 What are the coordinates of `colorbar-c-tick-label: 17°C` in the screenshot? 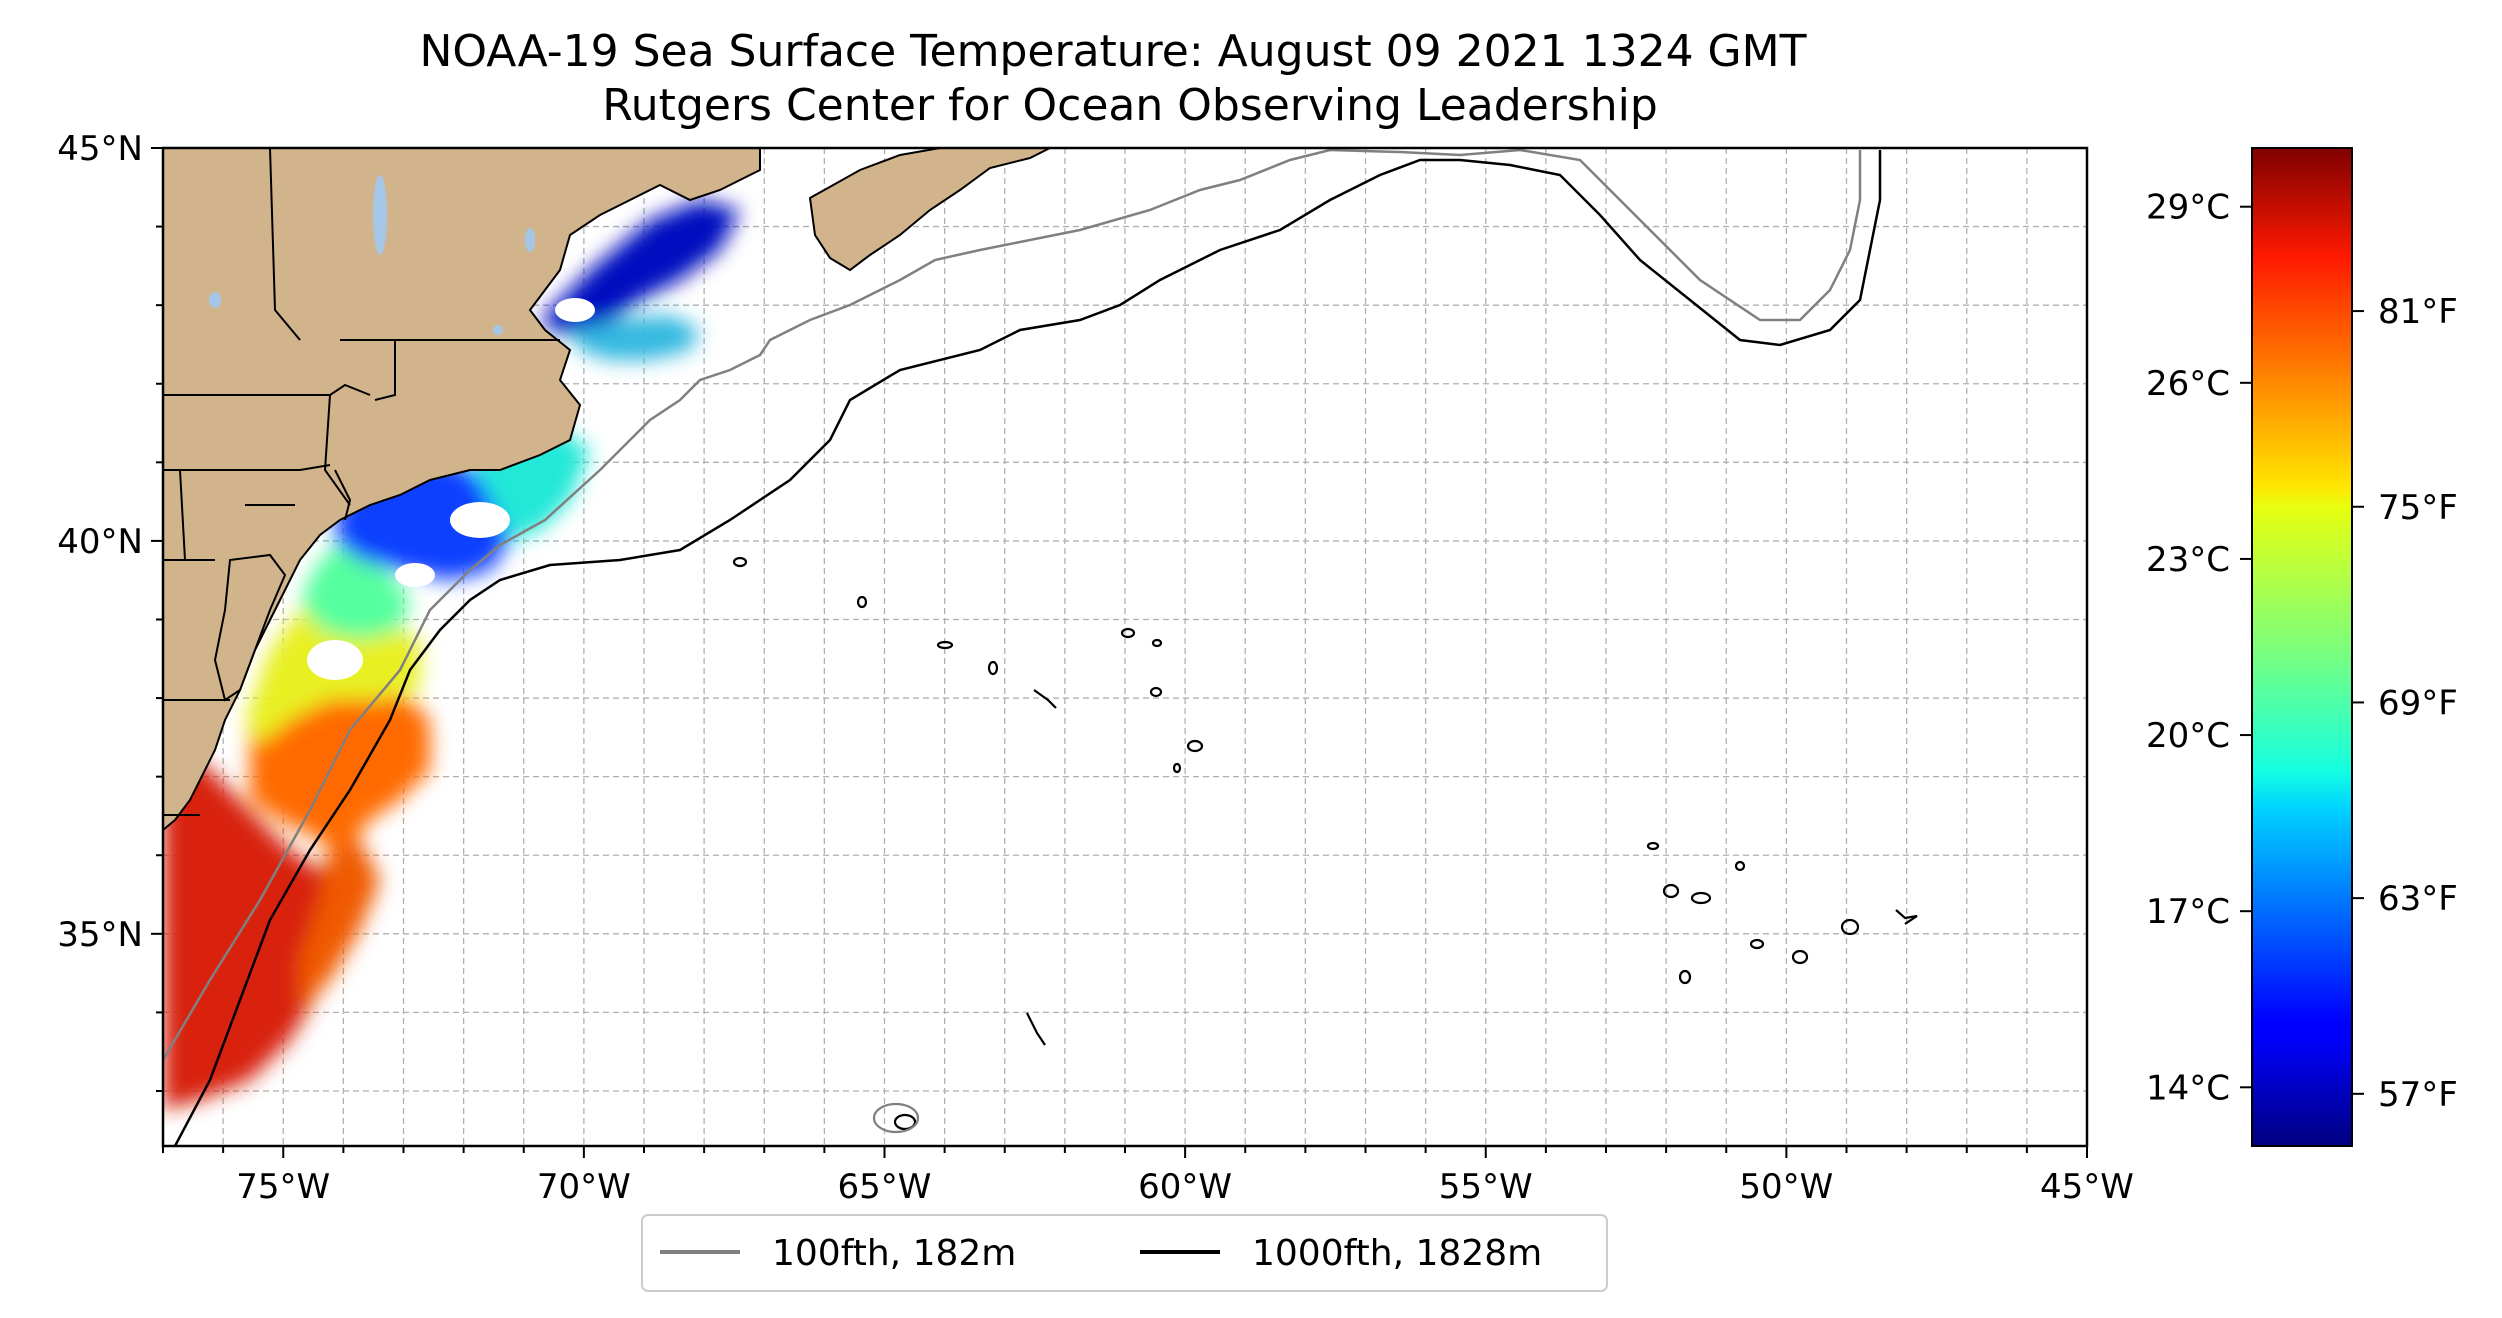 It's located at (2188, 912).